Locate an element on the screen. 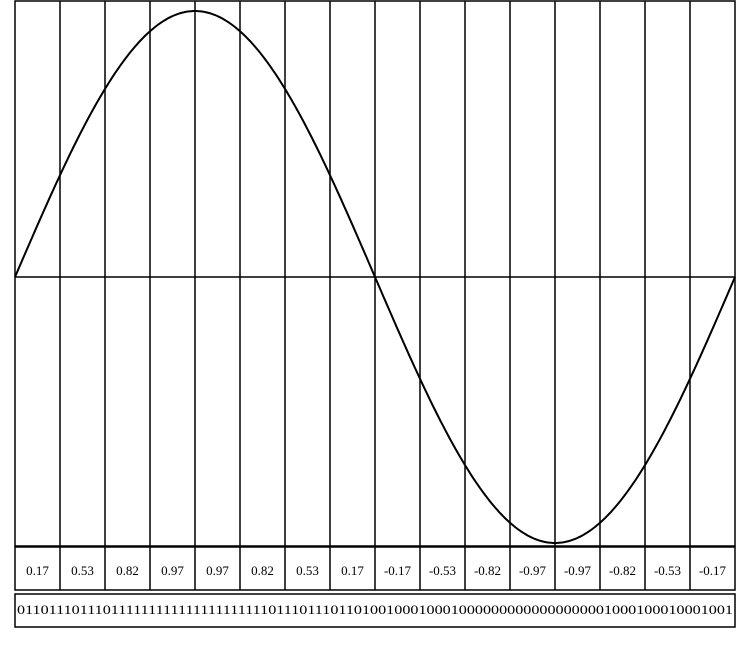 This screenshot has height=655, width=747. bit-row is located at coordinates (375, 610).